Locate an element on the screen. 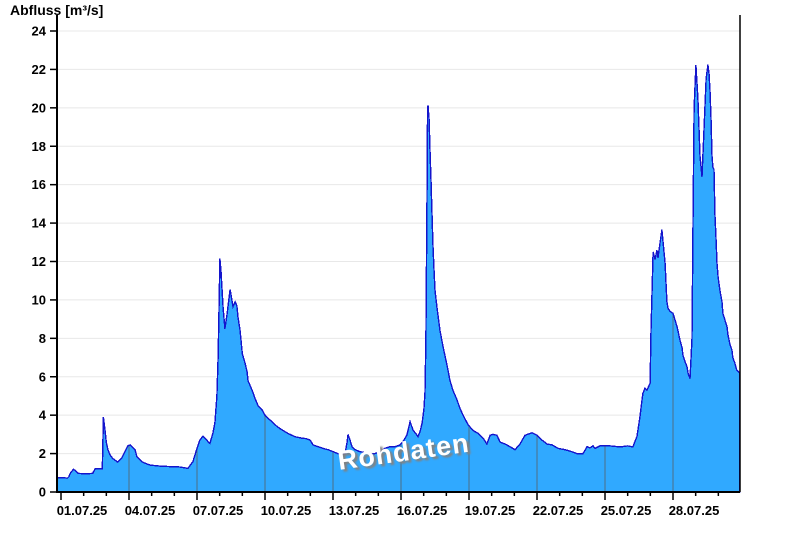  y-tick-label: 14 is located at coordinates (39, 223).